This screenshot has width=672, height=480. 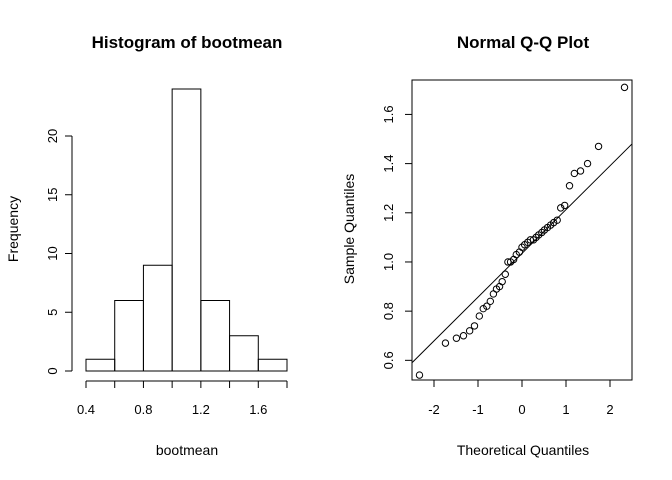 What do you see at coordinates (52, 136) in the screenshot?
I see `histogram-y-tick-label: 20` at bounding box center [52, 136].